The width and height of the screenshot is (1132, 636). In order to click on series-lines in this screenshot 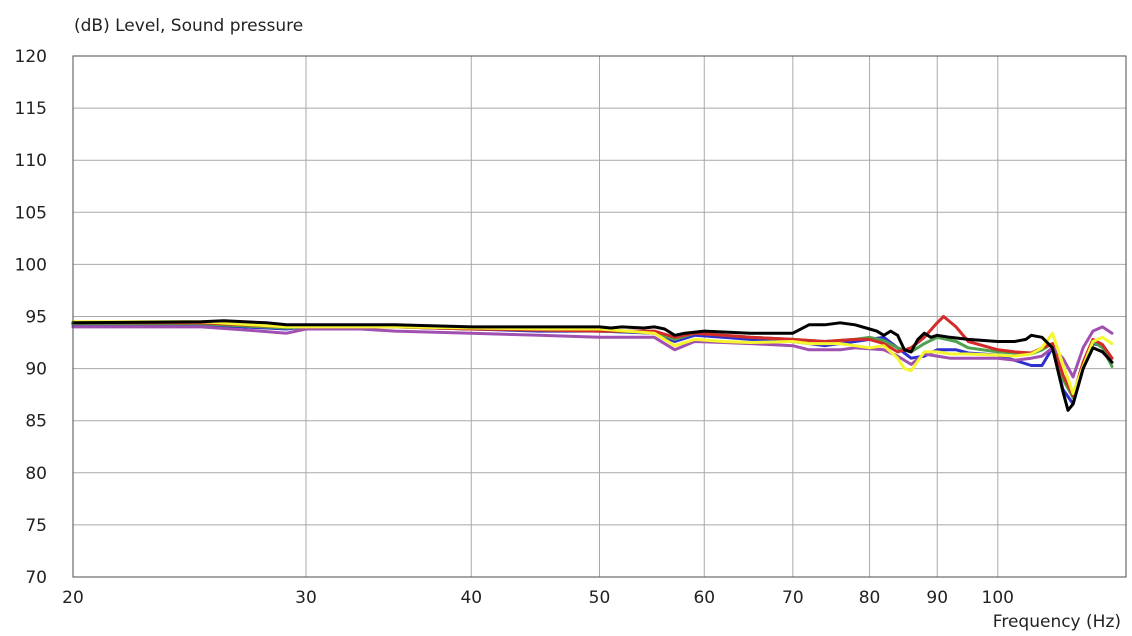, I will do `click(592, 363)`.